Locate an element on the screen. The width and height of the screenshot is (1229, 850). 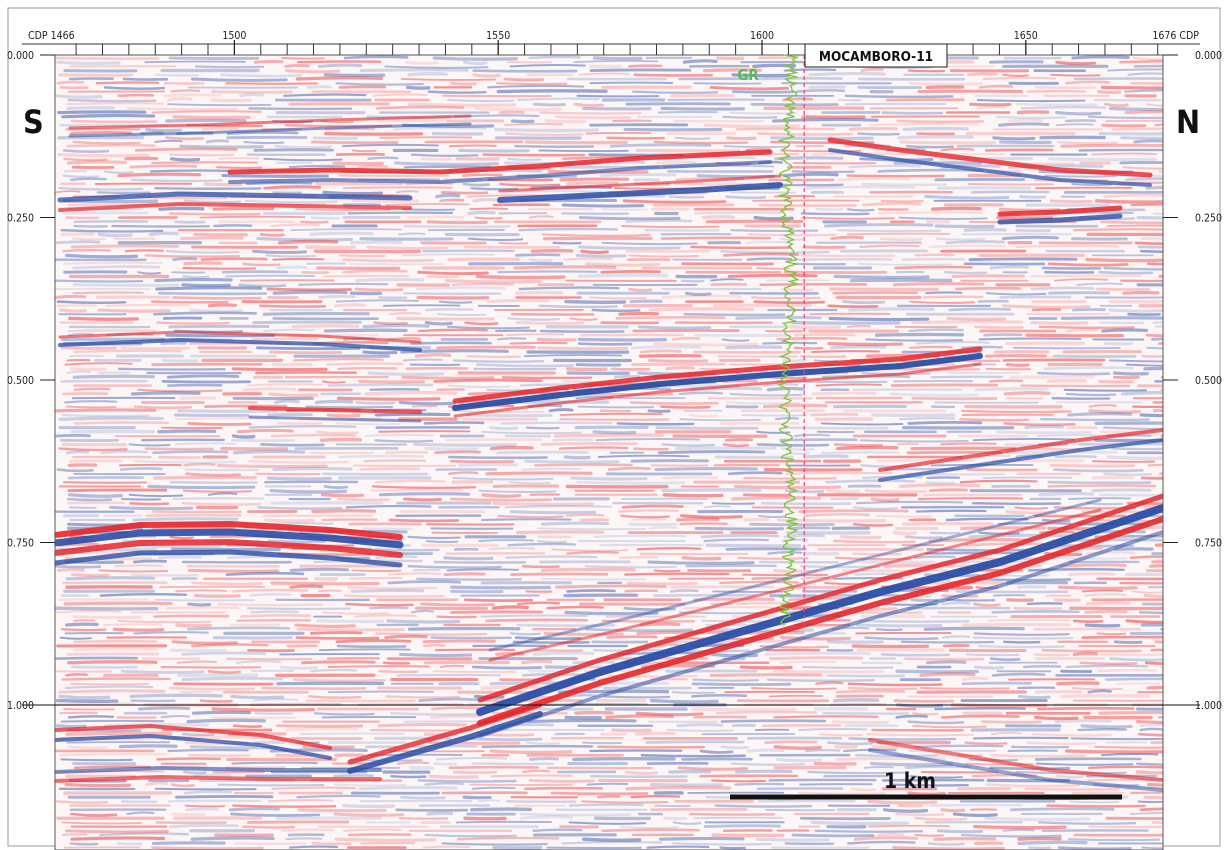
time-tick-label-right: 0.500 is located at coordinates (1208, 381).